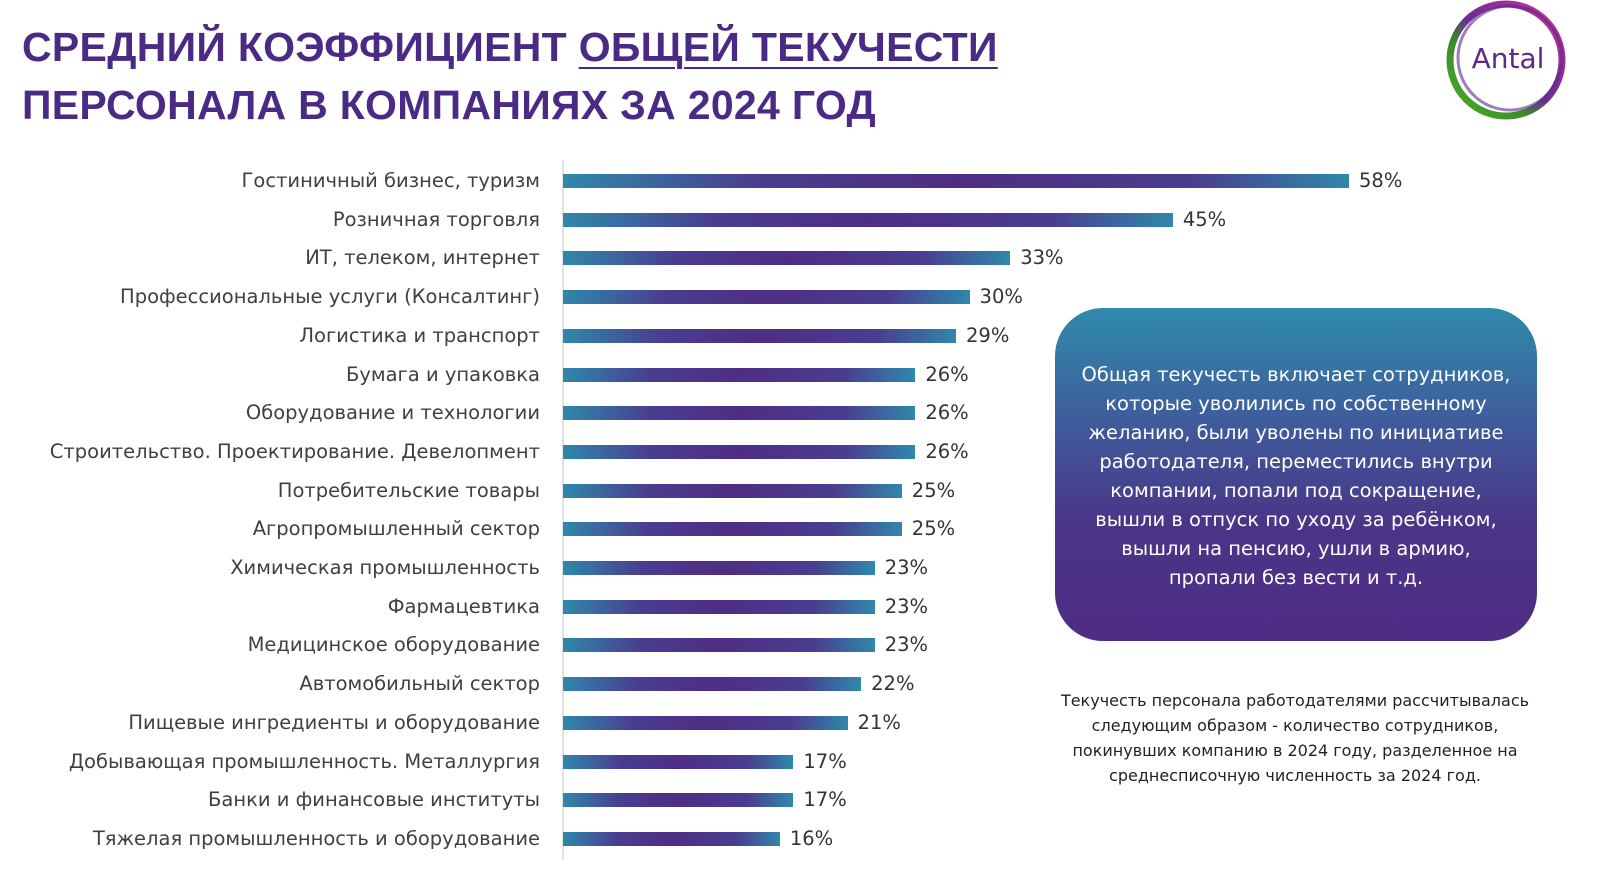 This screenshot has width=1600, height=875. I want to click on bar-row: Оборудование и технологии 26%, so click(800, 413).